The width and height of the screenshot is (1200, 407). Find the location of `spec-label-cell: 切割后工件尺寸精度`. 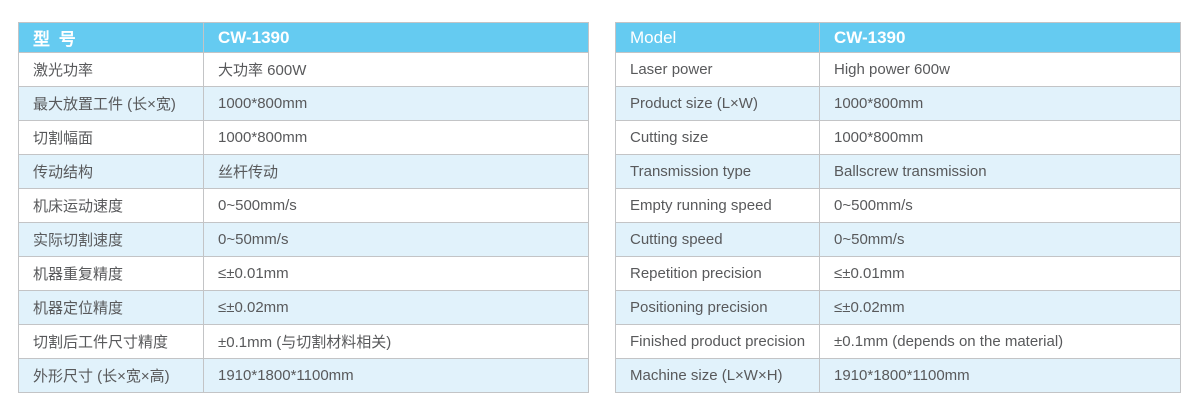

spec-label-cell: 切割后工件尺寸精度 is located at coordinates (111, 341).